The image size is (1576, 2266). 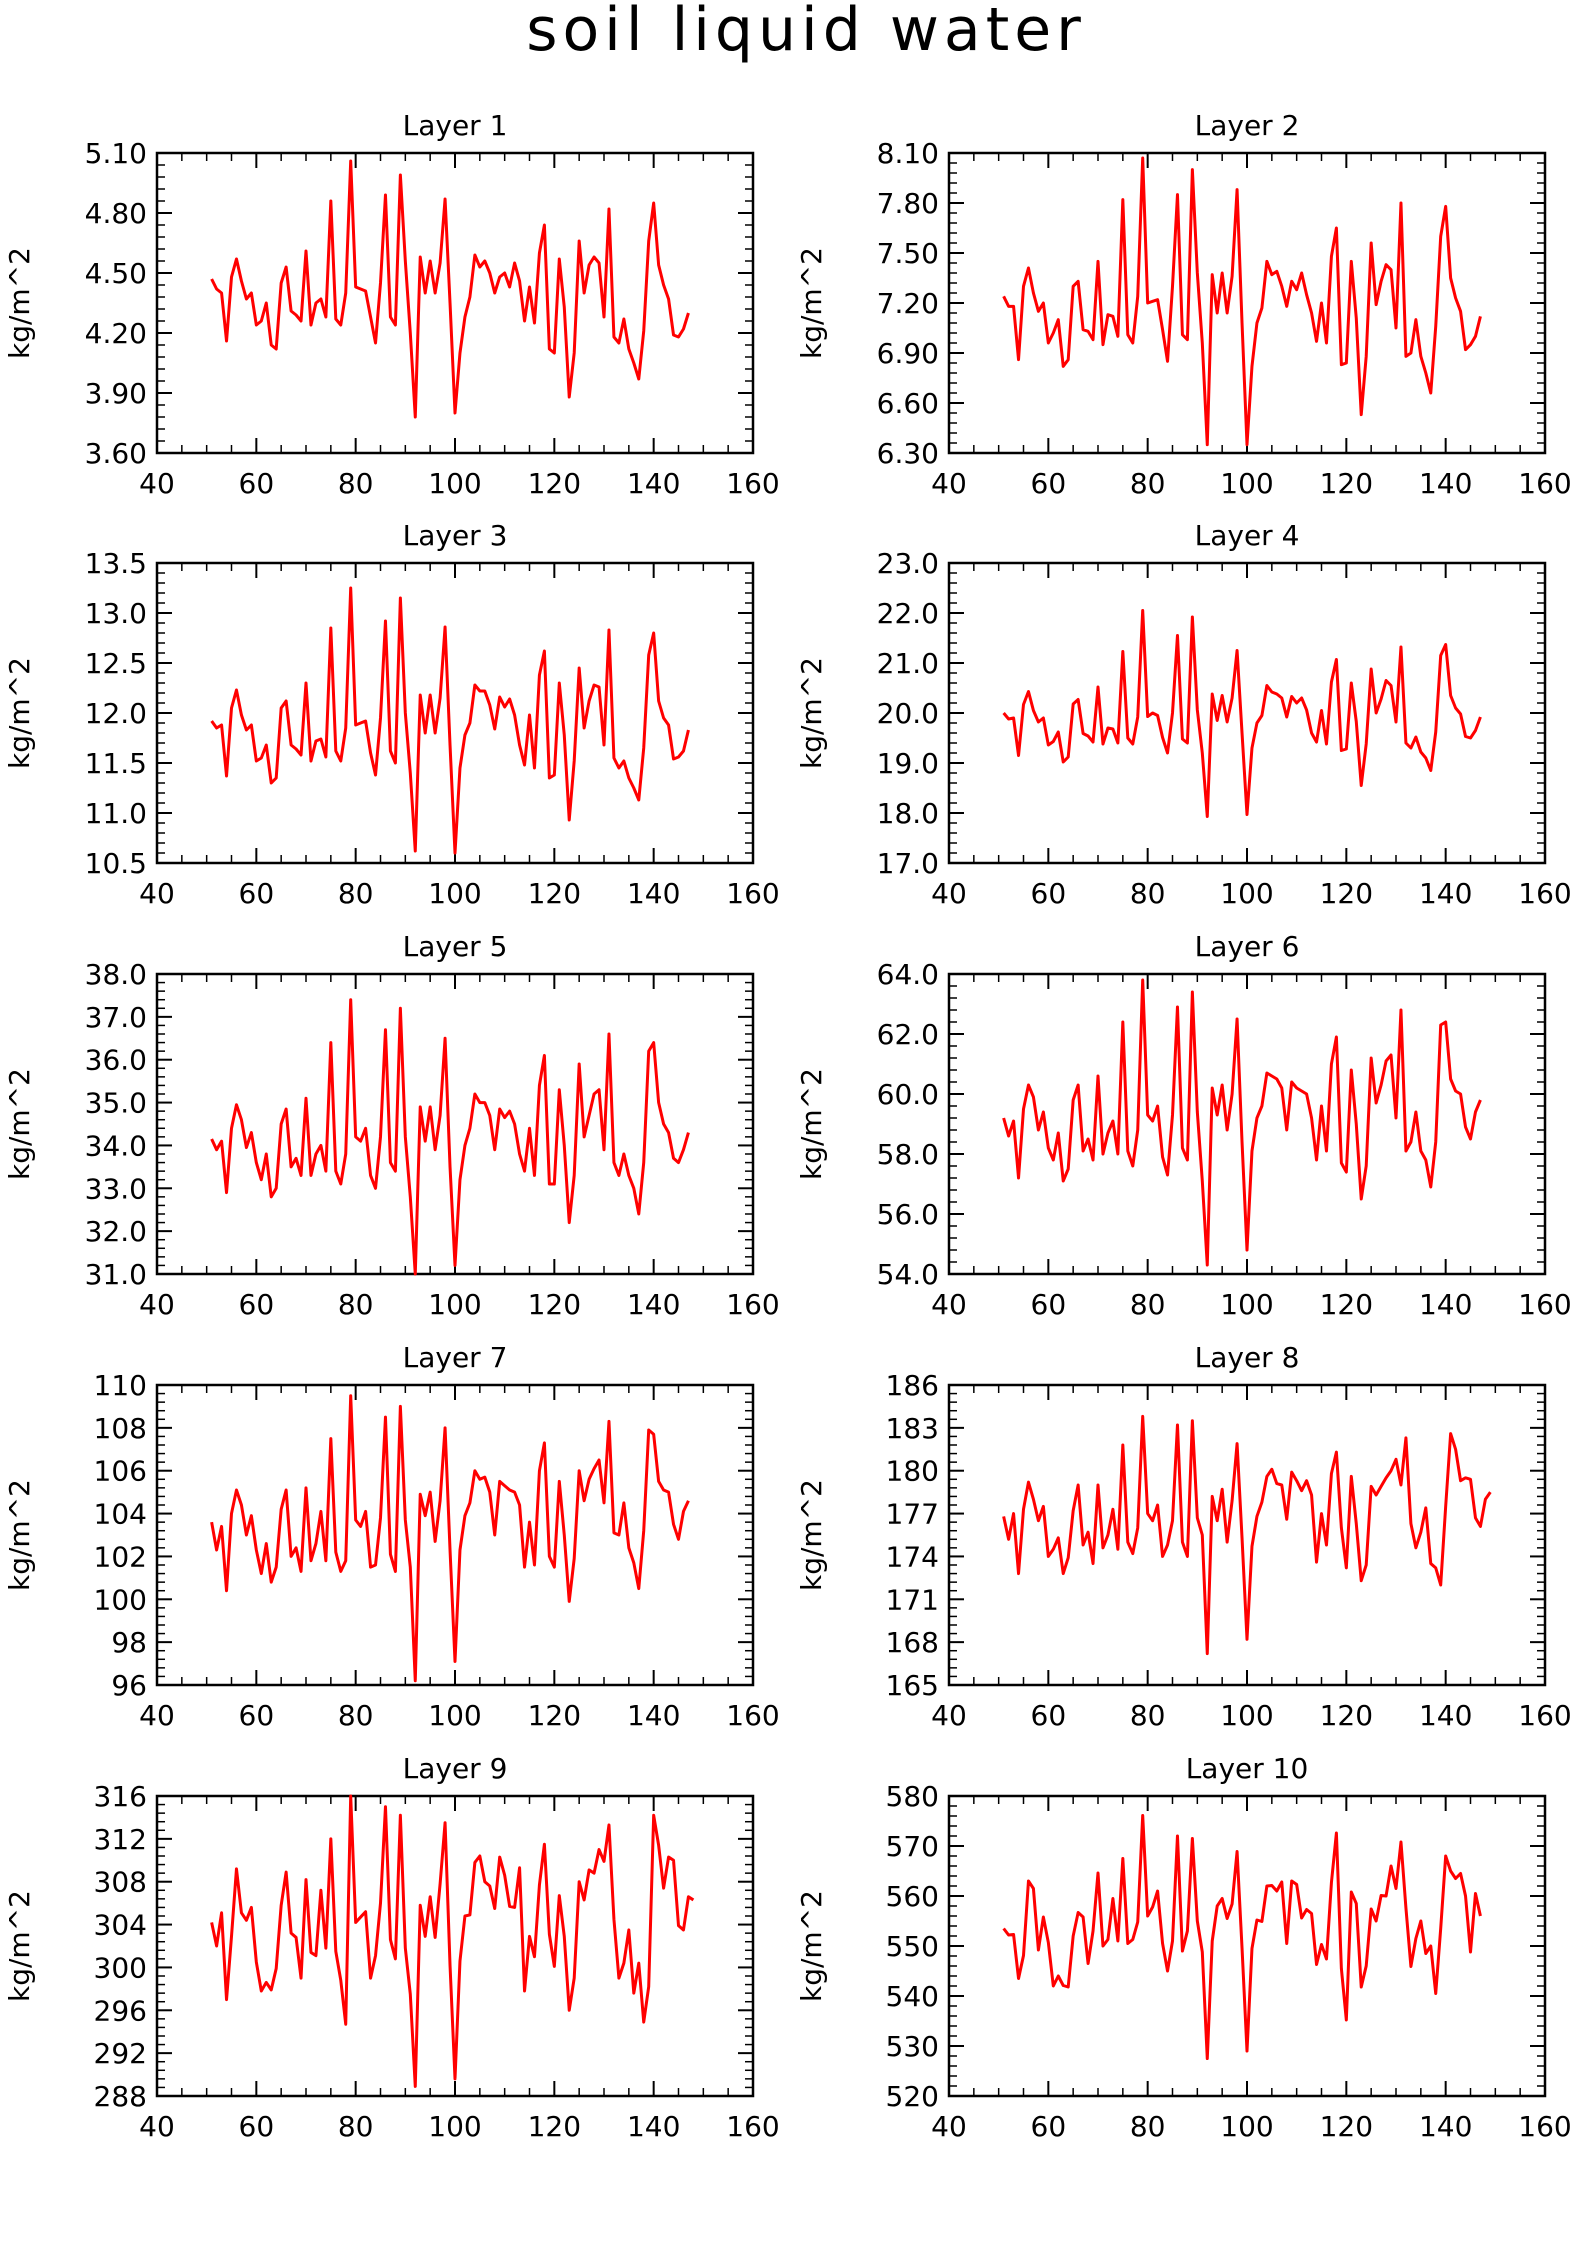 I want to click on y-tick-label: 4.80, so click(x=116, y=213).